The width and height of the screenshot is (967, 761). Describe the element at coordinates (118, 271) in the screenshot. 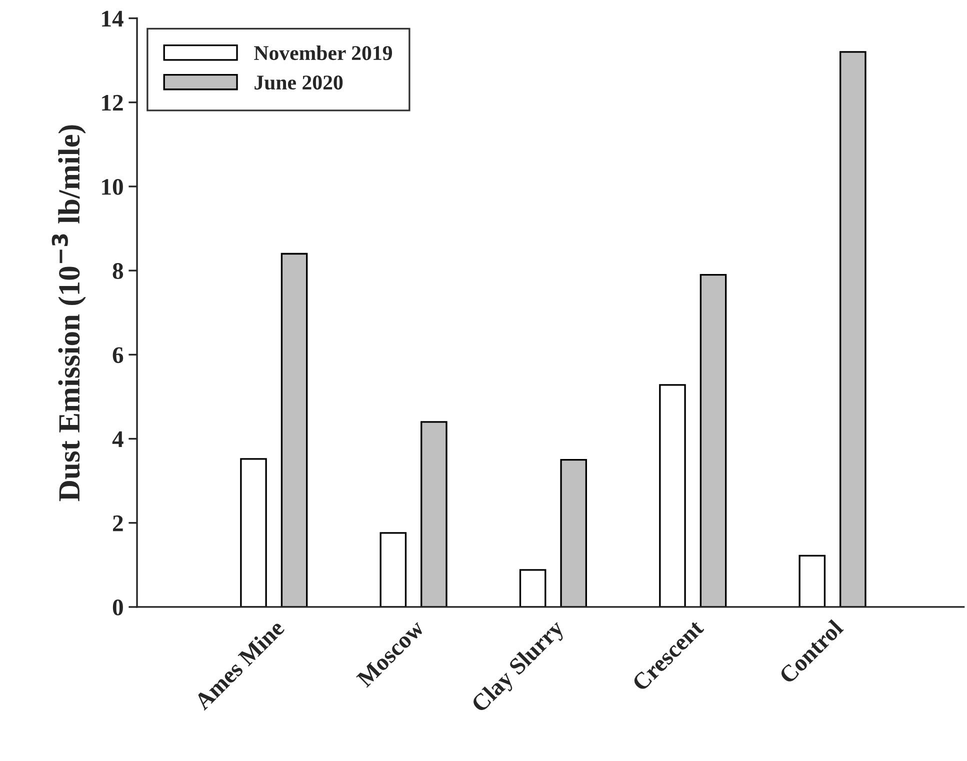

I see `y-tick-label: 8` at that location.